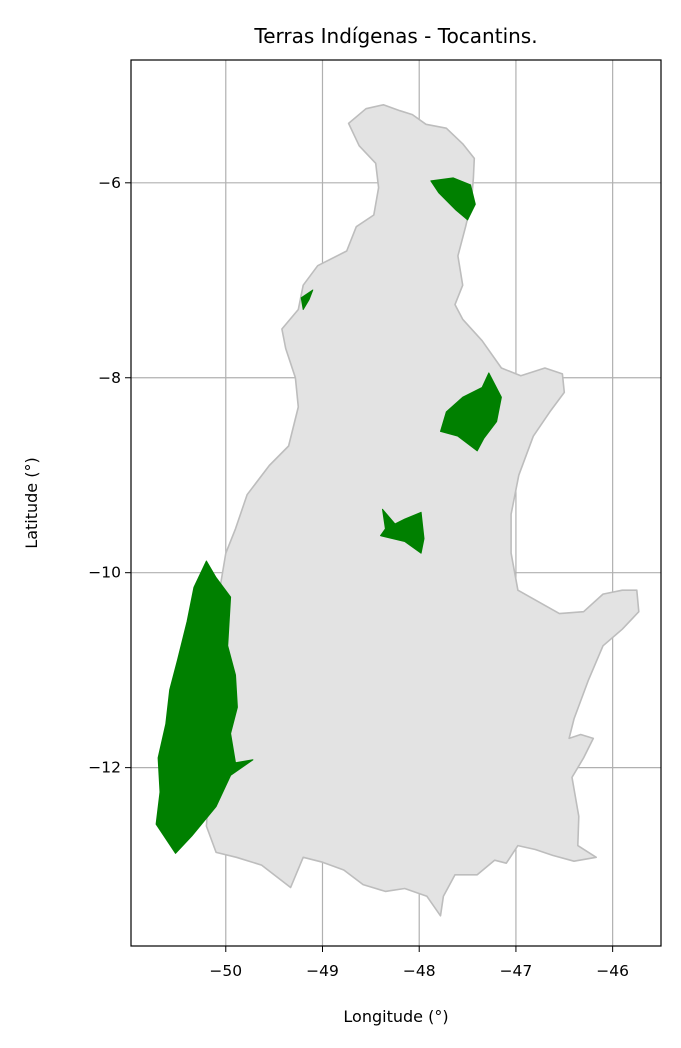  Describe the element at coordinates (109, 183) in the screenshot. I see `y-tick-label: −6` at that location.